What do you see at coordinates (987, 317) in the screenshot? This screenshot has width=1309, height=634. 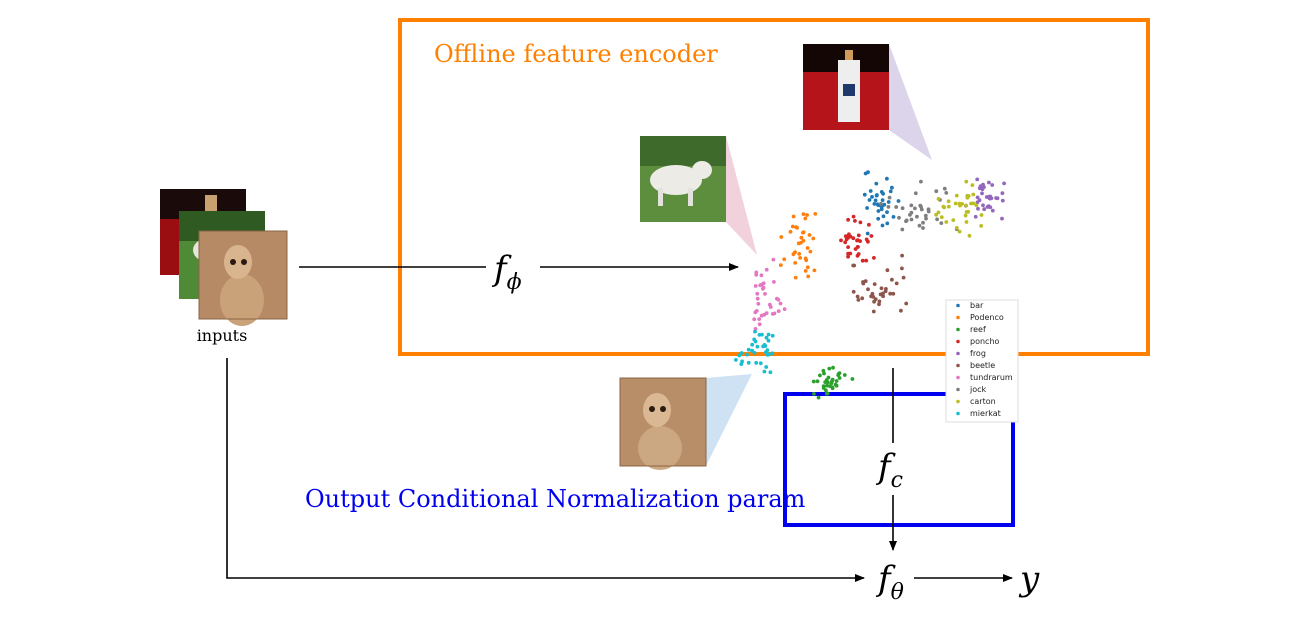 I see `legend-entry: Podenco` at bounding box center [987, 317].